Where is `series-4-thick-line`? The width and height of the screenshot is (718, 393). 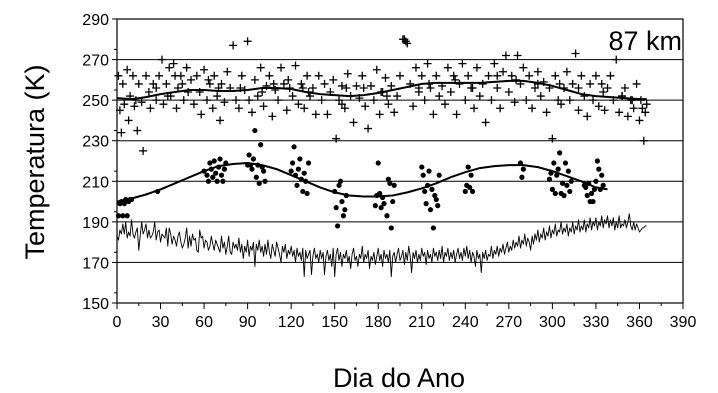
series-4-thick-line is located at coordinates (362, 182).